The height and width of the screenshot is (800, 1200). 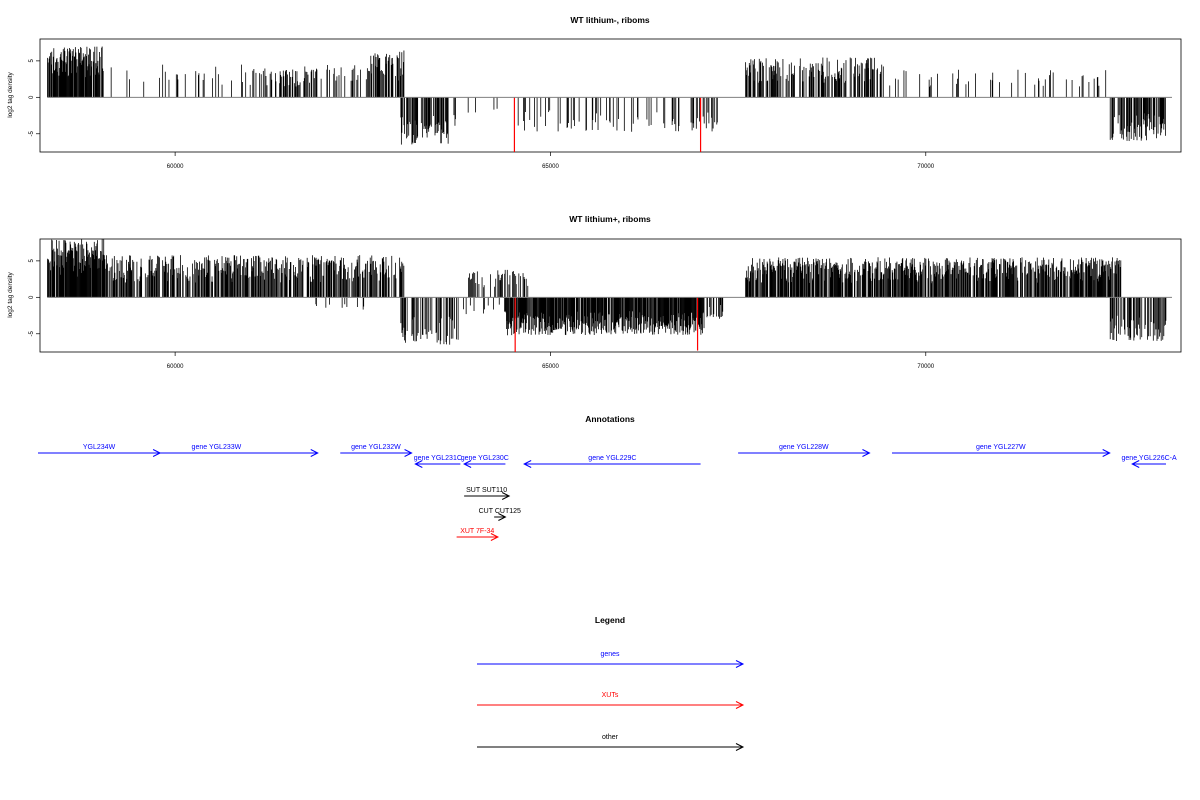 I want to click on panel-1-plot, so click(x=609, y=99).